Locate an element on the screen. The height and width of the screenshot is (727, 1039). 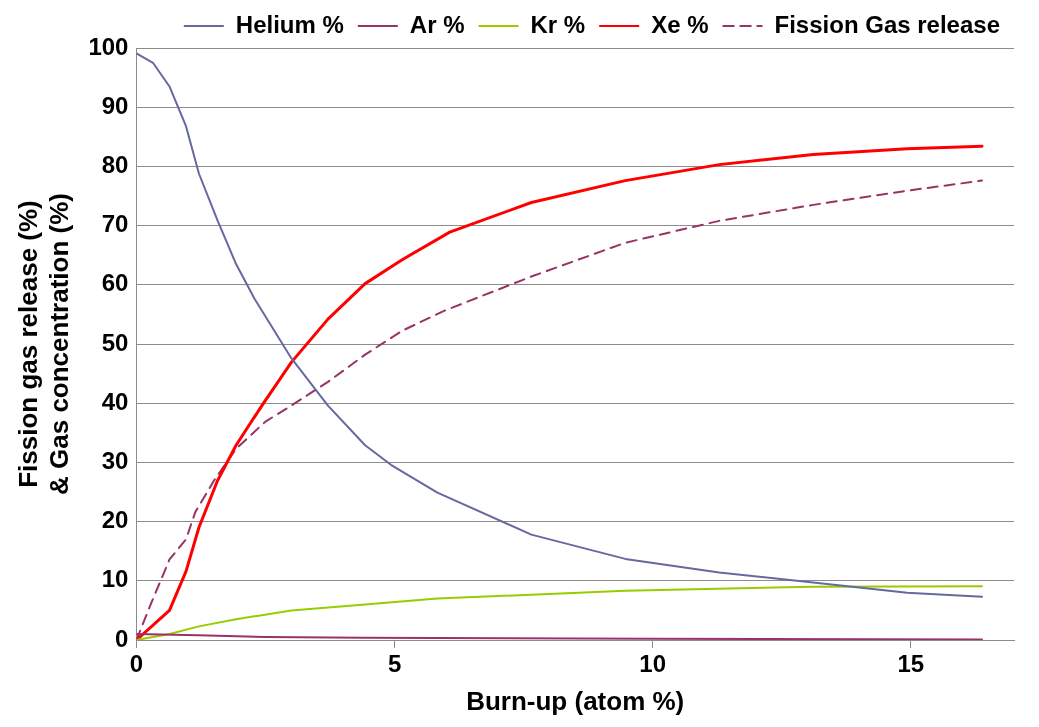
x-axis-title: Burn-up (atom %) is located at coordinates (575, 700).